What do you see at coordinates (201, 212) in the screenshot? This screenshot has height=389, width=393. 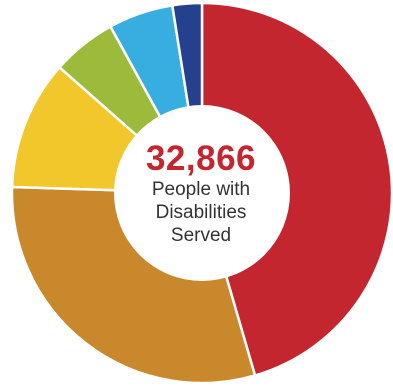 I see `total-served-caption: People with Disabilities Served` at bounding box center [201, 212].